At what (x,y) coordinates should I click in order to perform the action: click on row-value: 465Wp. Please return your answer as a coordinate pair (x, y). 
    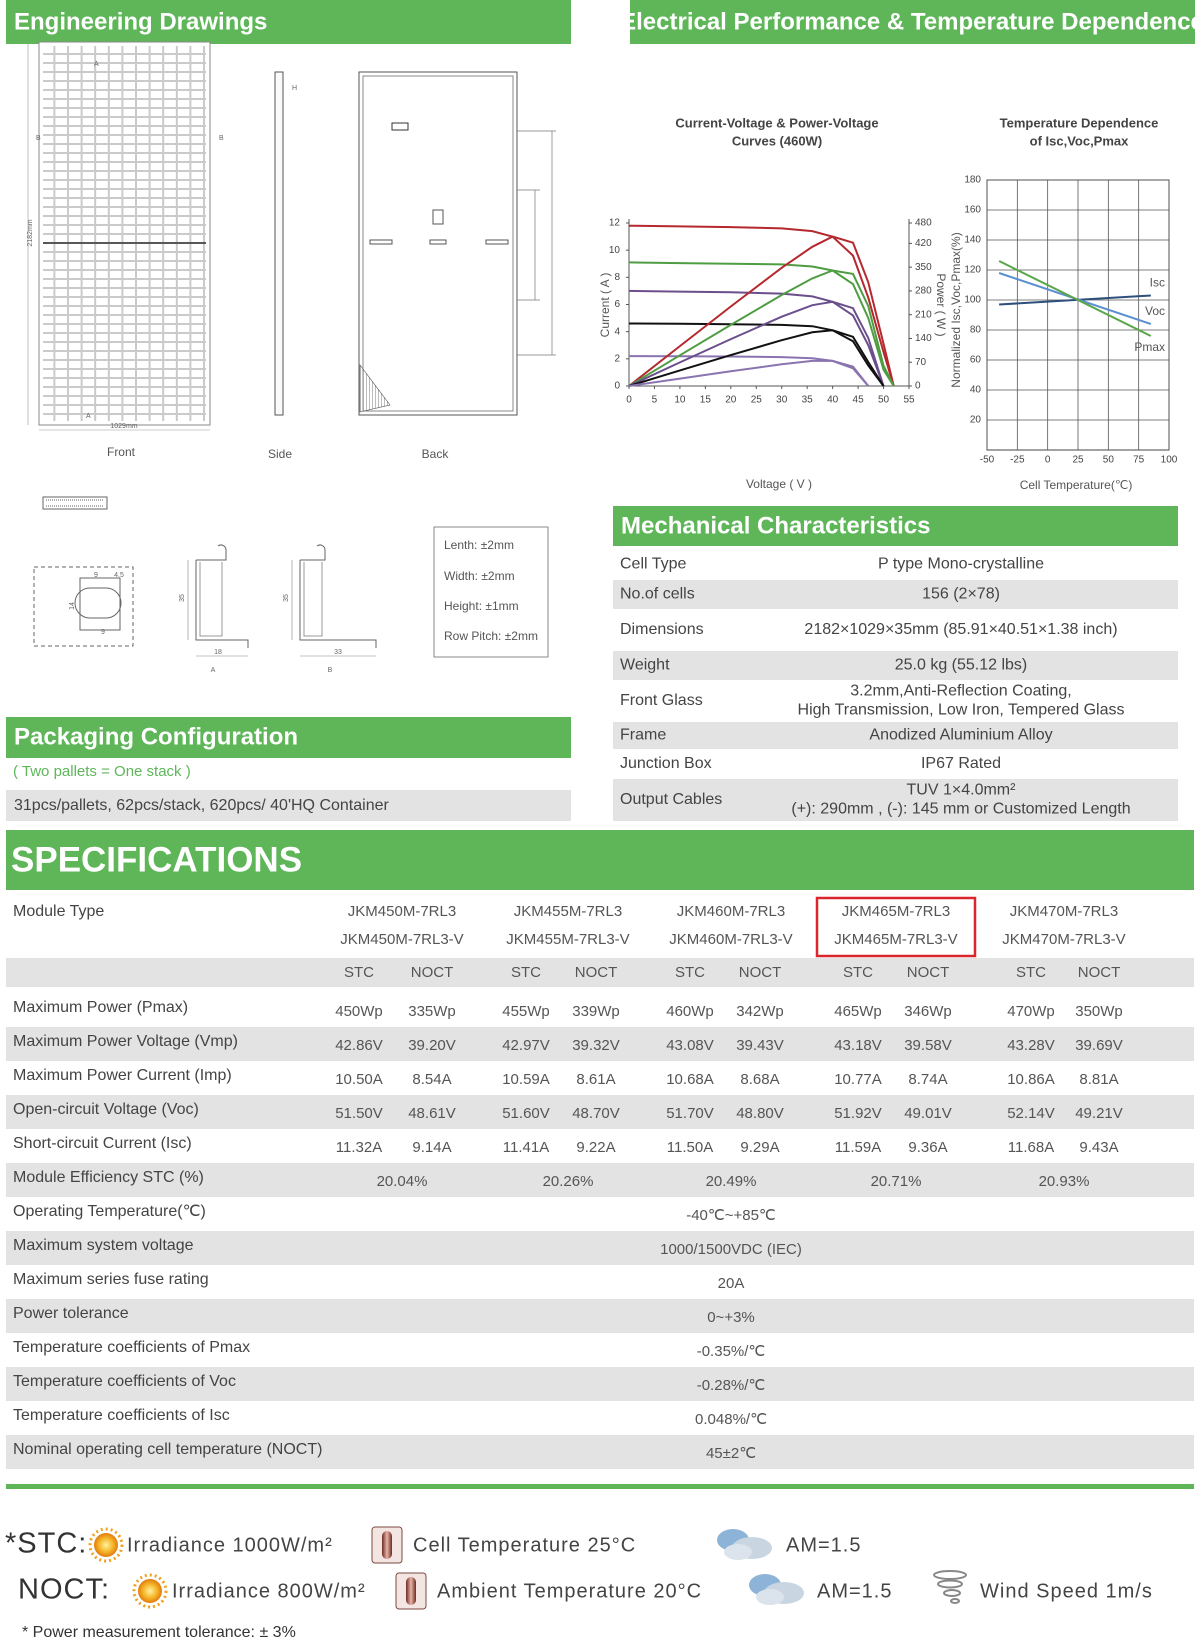
    Looking at the image, I should click on (858, 1011).